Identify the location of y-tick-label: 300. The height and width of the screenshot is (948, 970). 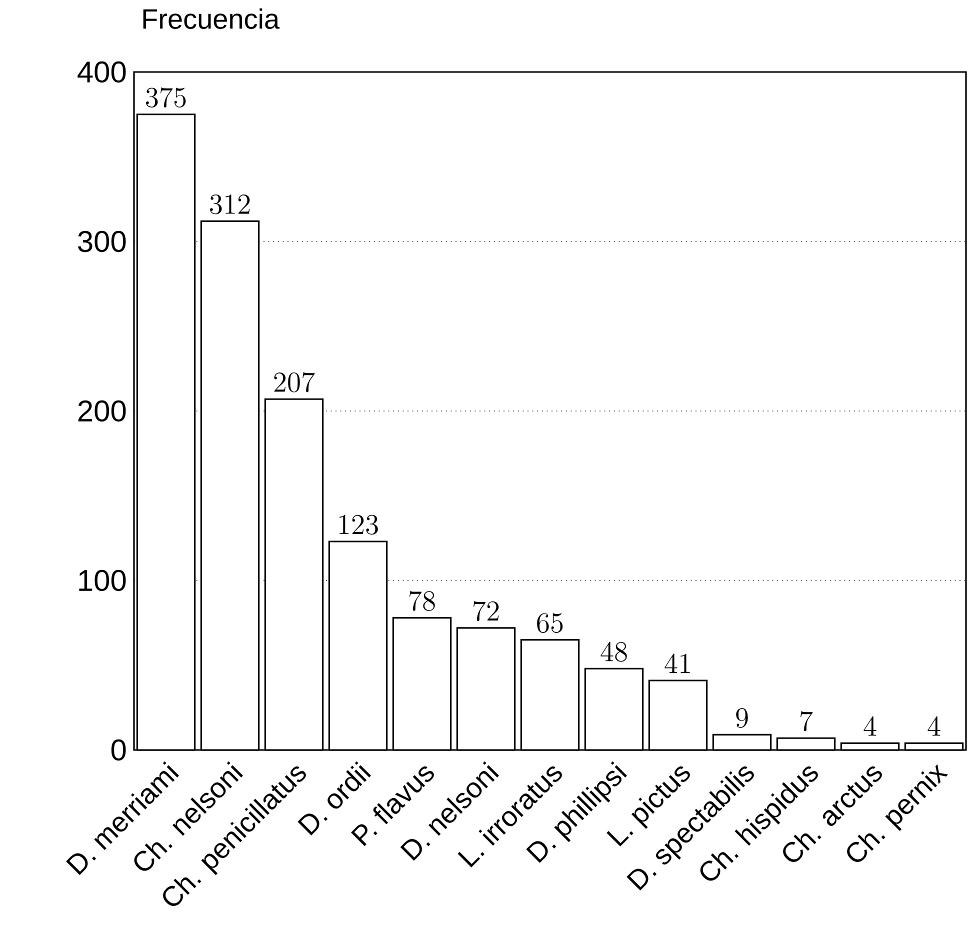
(102, 241).